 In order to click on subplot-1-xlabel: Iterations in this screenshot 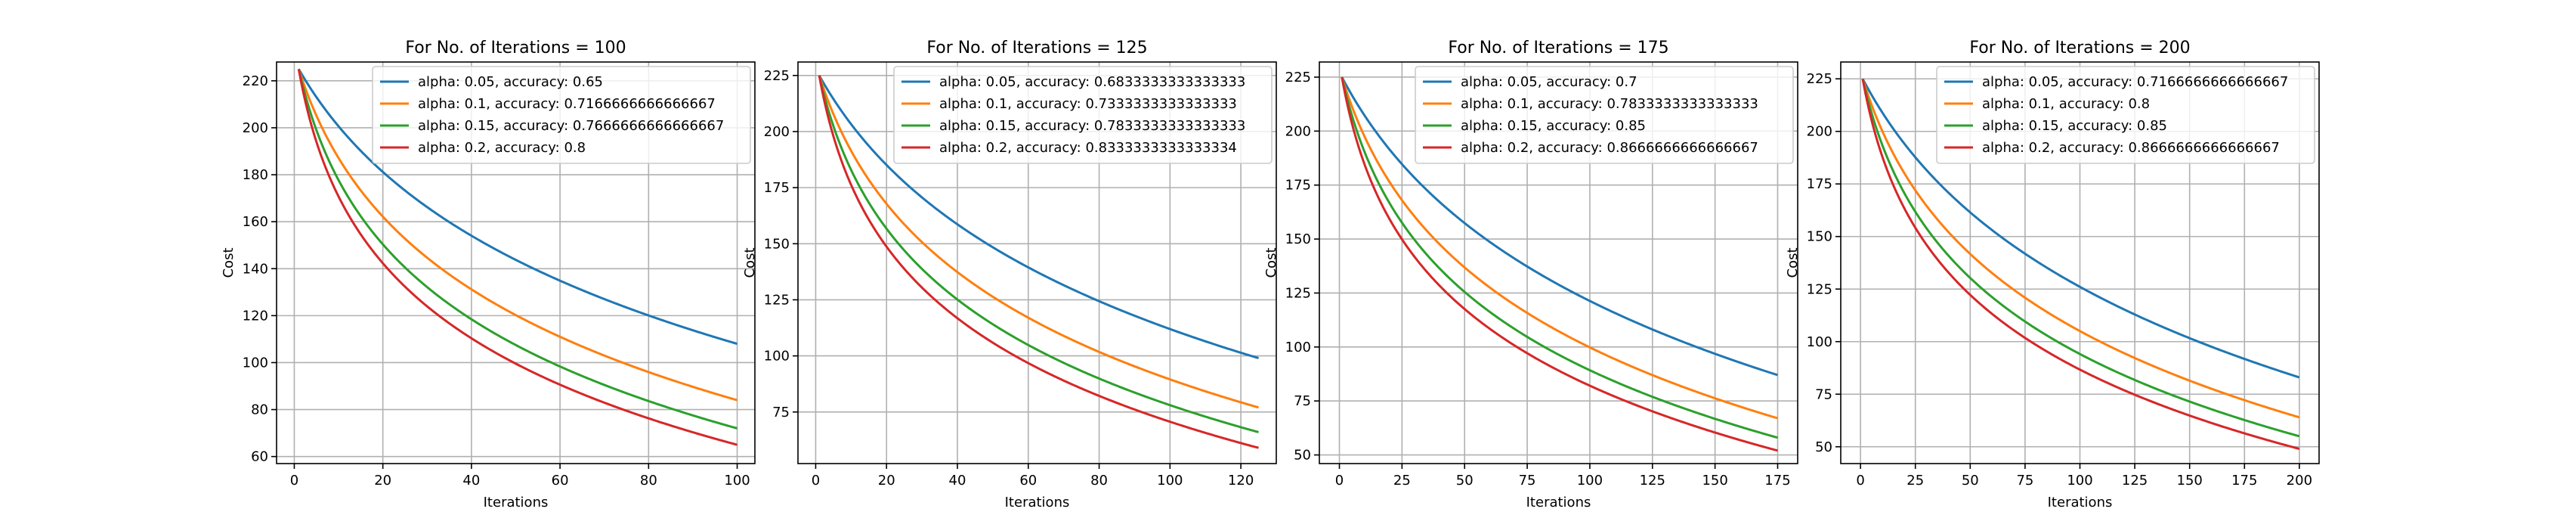, I will do `click(516, 502)`.